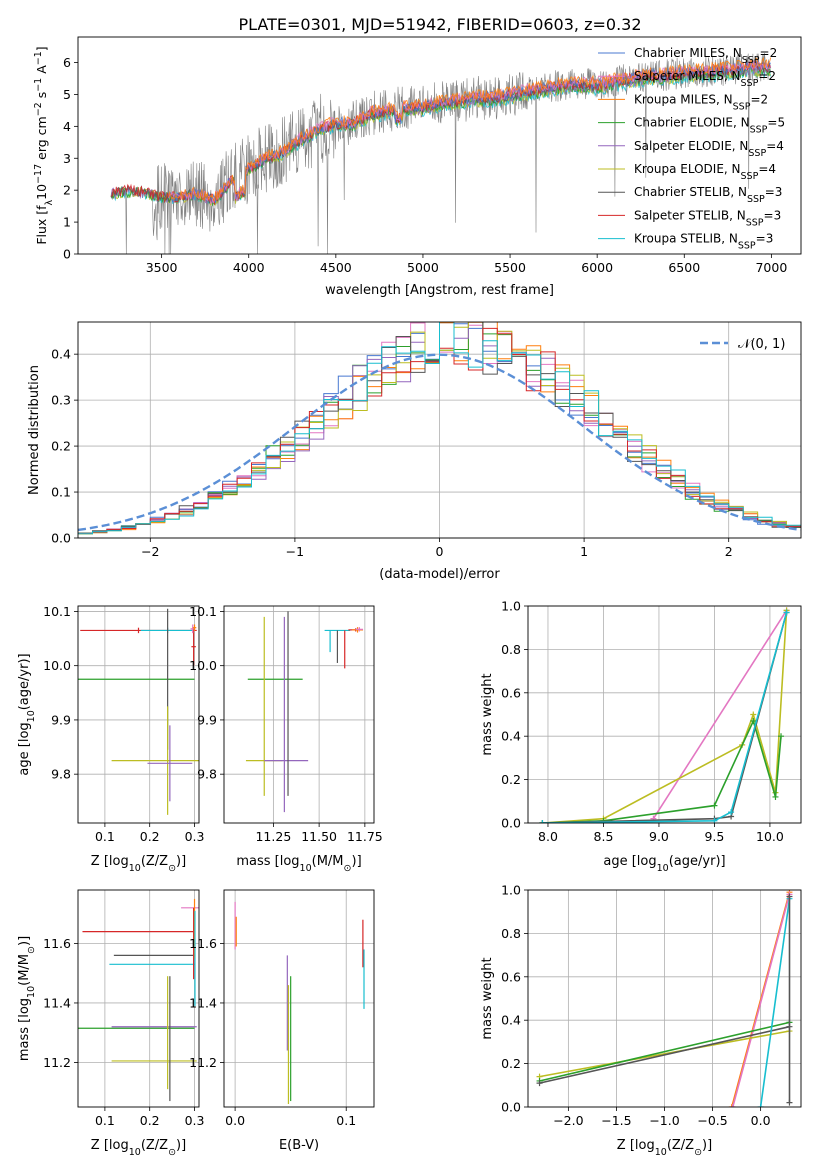 This screenshot has height=1170, width=819. What do you see at coordinates (34, 430) in the screenshot?
I see `axis-label: Normed distribution` at bounding box center [34, 430].